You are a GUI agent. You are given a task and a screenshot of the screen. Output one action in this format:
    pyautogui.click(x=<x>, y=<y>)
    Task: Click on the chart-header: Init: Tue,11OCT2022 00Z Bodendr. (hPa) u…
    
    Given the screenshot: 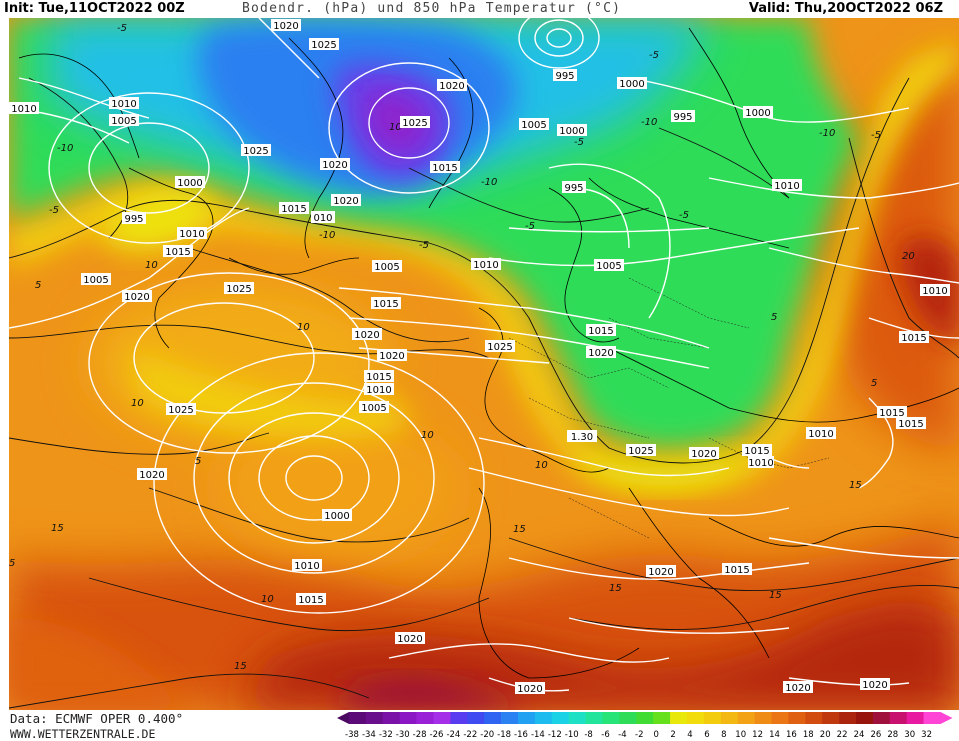 What is the action you would take?
    pyautogui.click(x=479, y=9)
    